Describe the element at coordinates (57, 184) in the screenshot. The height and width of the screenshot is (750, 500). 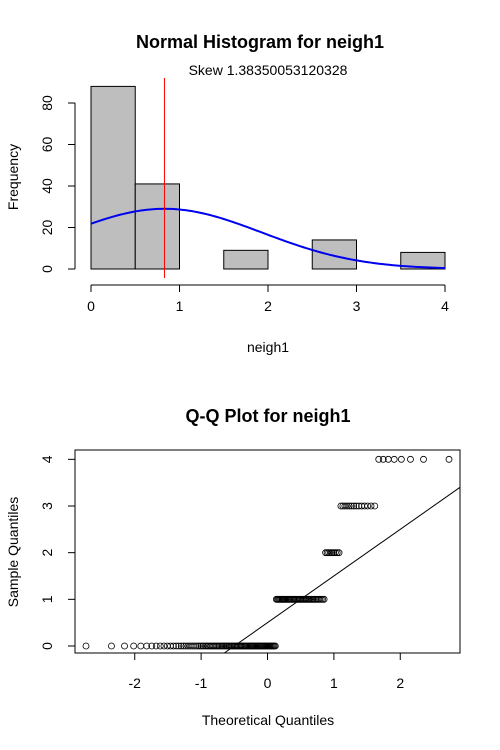
I see `histogram-y-axis: 0 20 40 60 80` at that location.